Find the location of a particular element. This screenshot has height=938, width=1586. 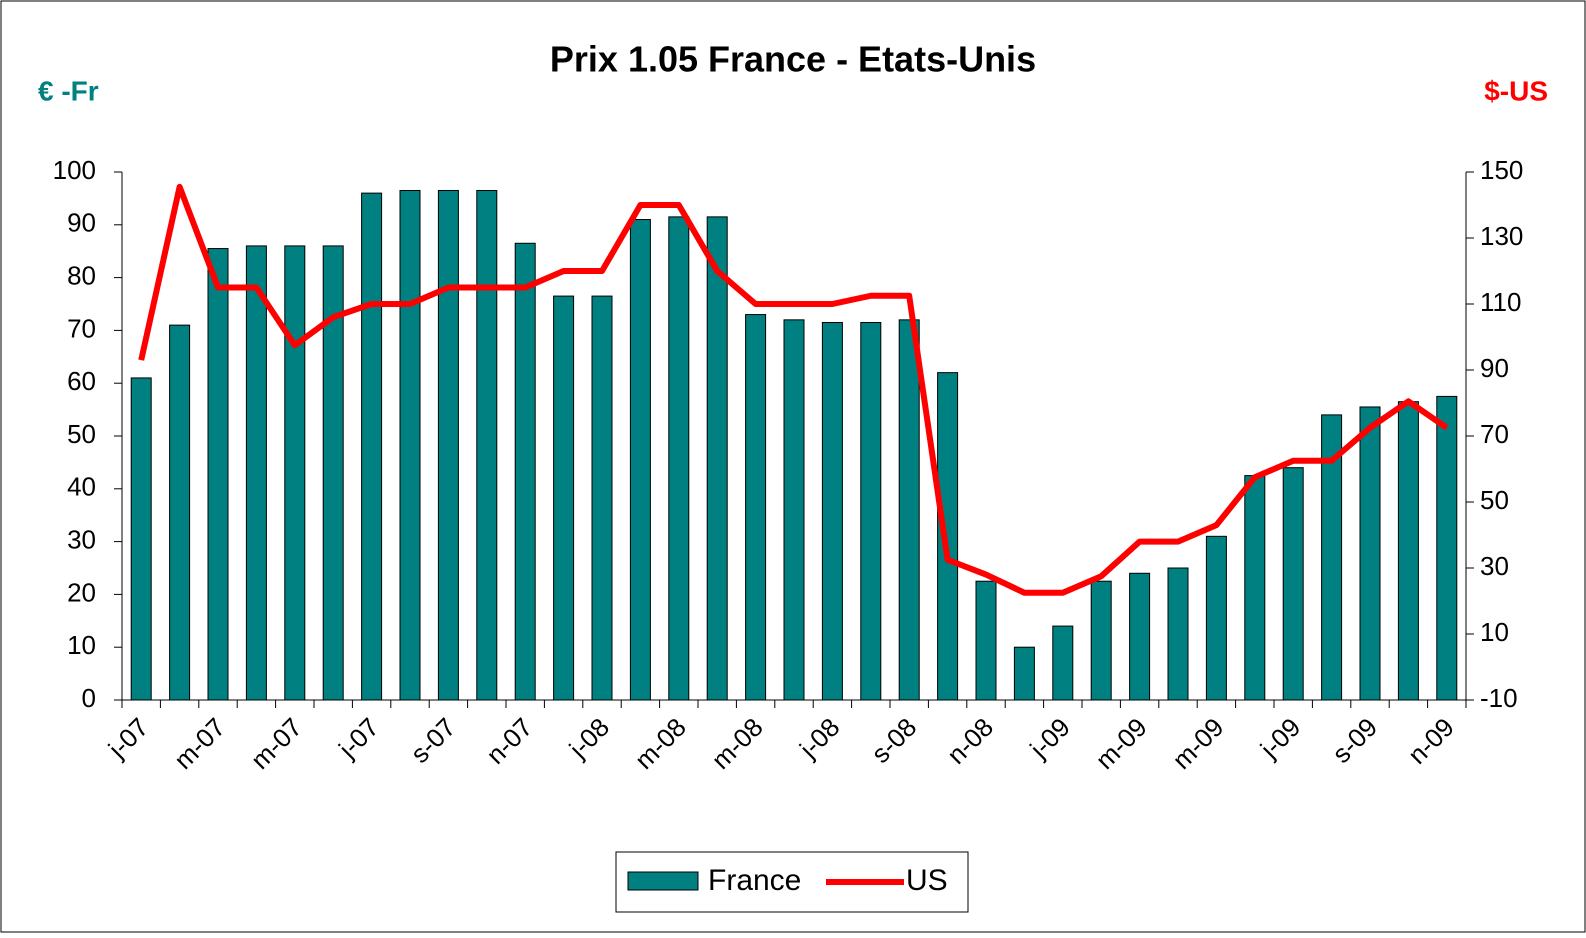

y-tick-label: 90 is located at coordinates (81, 223).